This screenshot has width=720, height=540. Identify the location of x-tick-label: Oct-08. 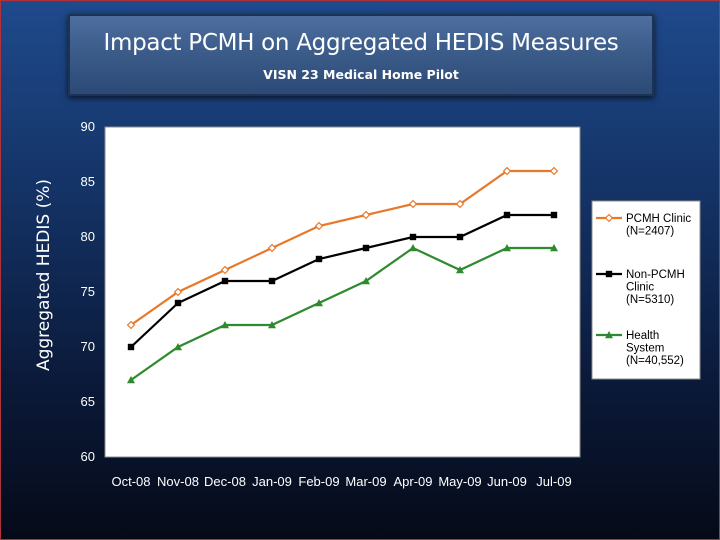
(130, 481).